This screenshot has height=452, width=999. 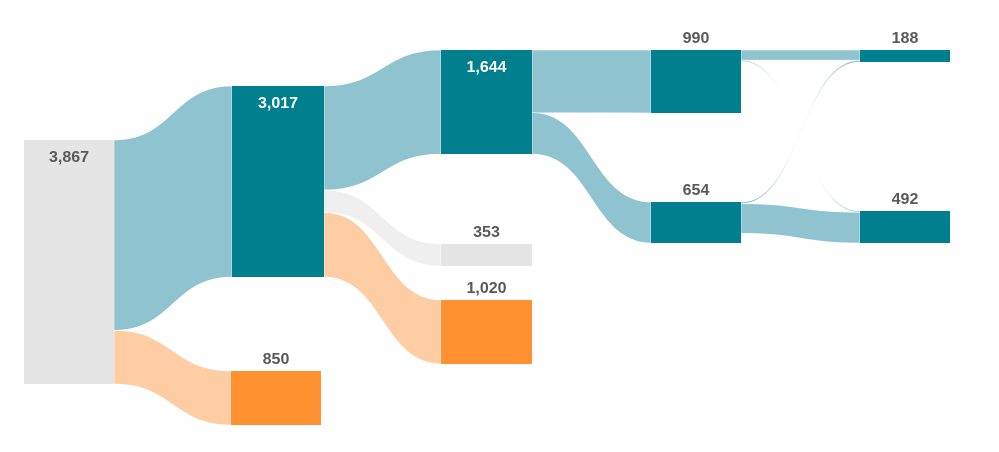 I want to click on node-label-n3: 1,644, so click(x=486, y=67).